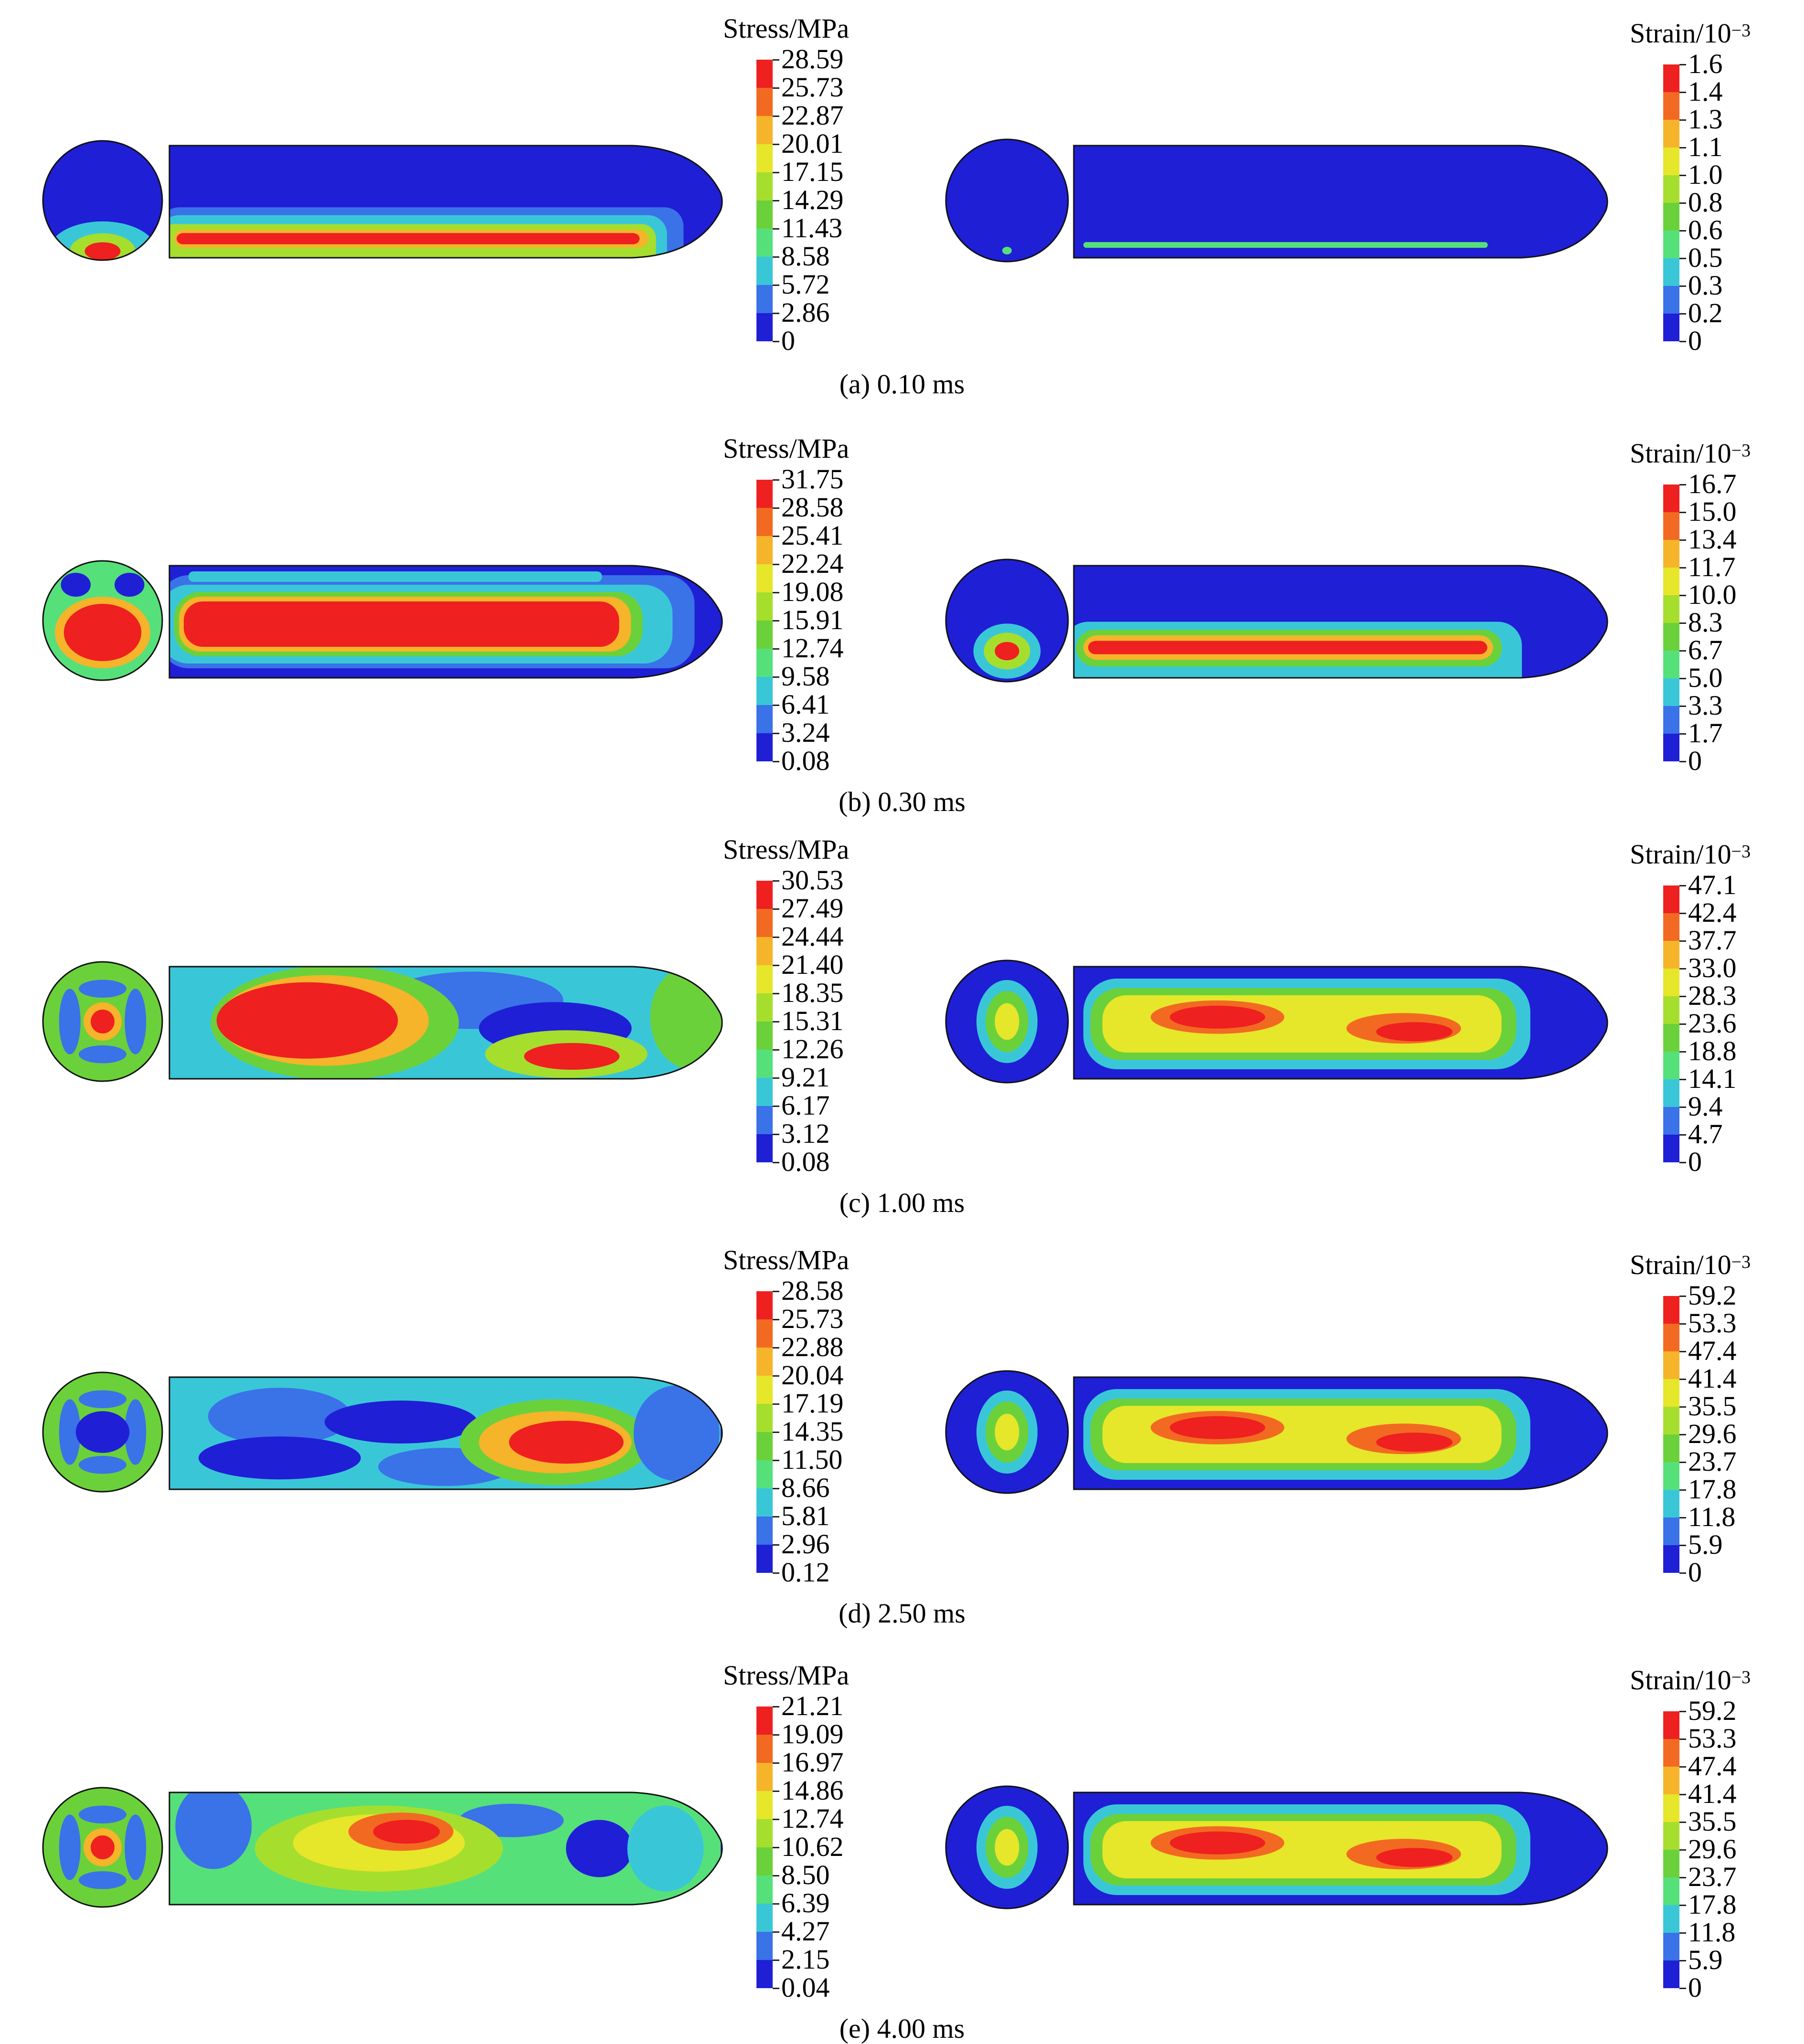  What do you see at coordinates (1712, 1050) in the screenshot?
I see `colorbar-tick-label: 18.8` at bounding box center [1712, 1050].